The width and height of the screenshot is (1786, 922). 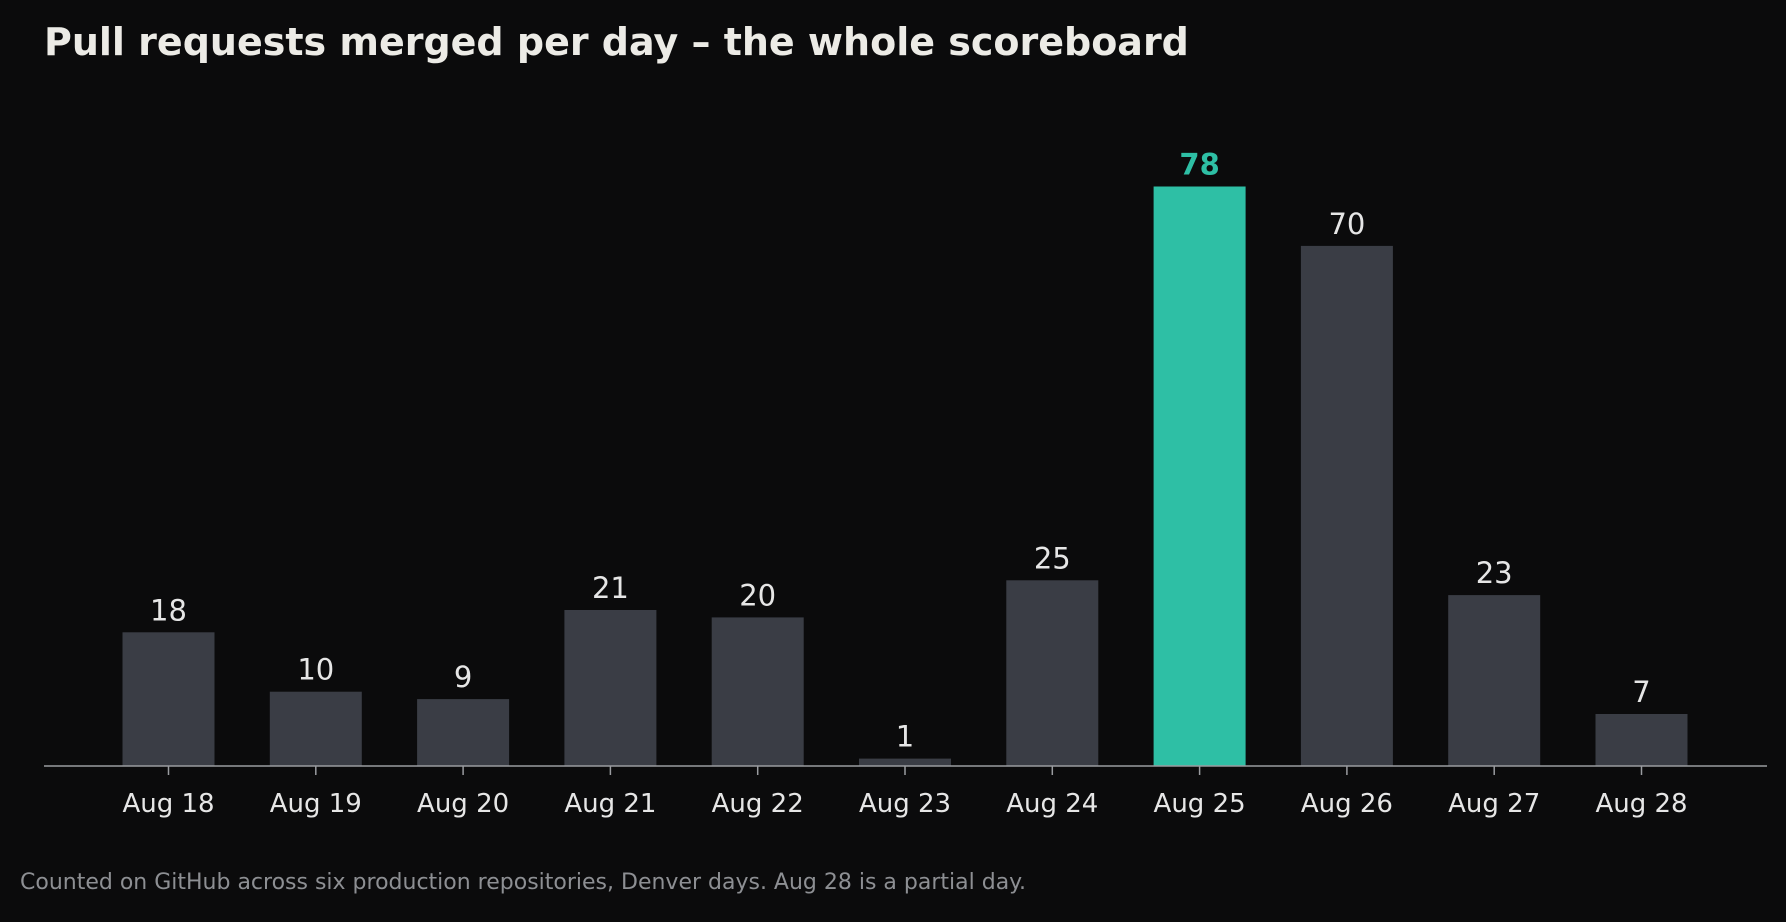 What do you see at coordinates (905, 770) in the screenshot?
I see `x-ticks-group` at bounding box center [905, 770].